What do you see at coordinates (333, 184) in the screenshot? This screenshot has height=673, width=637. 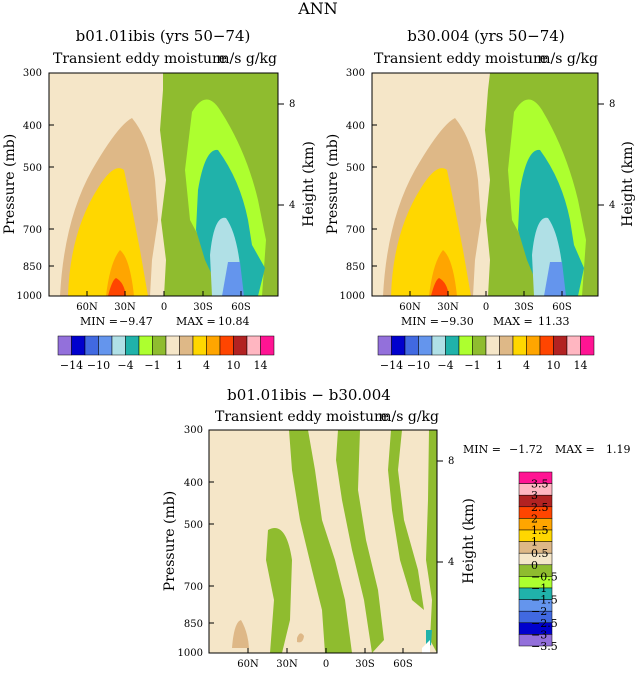 I see `panel-2-ylabel: Pressure (mb)` at bounding box center [333, 184].